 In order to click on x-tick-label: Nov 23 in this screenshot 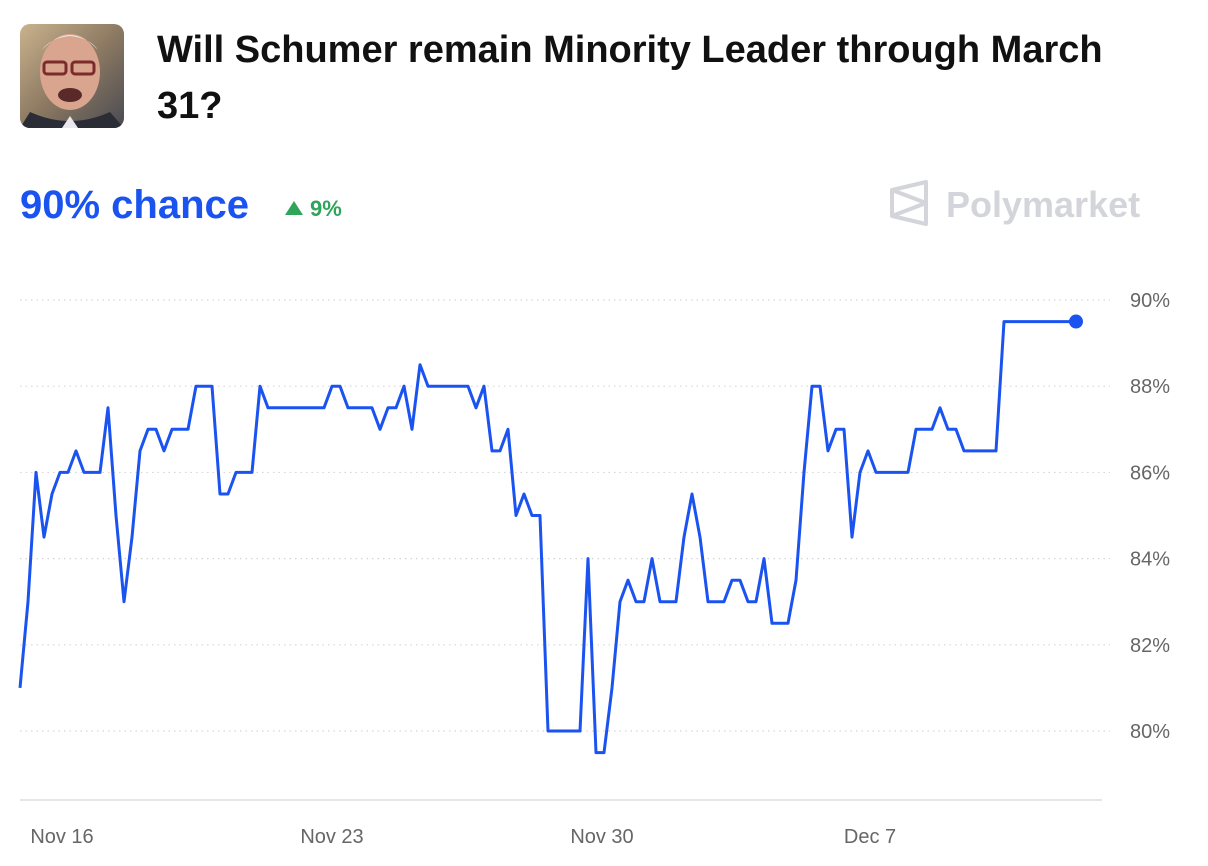, I will do `click(331, 837)`.